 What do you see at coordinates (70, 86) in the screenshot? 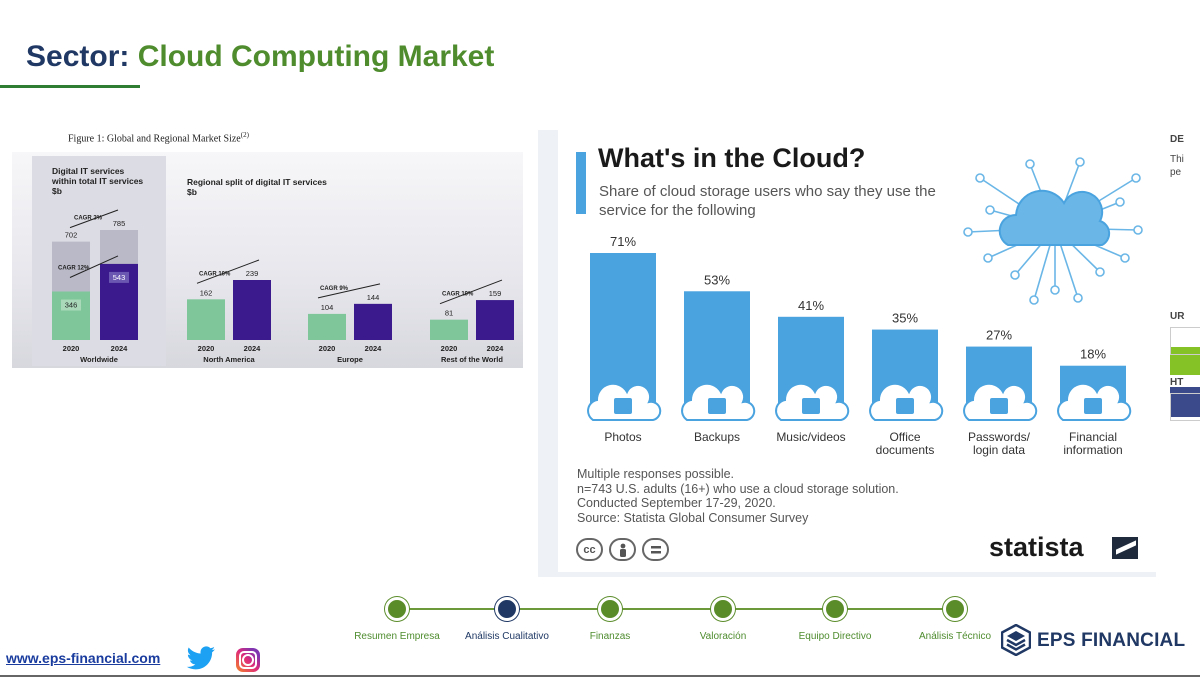
I see `title-underline` at bounding box center [70, 86].